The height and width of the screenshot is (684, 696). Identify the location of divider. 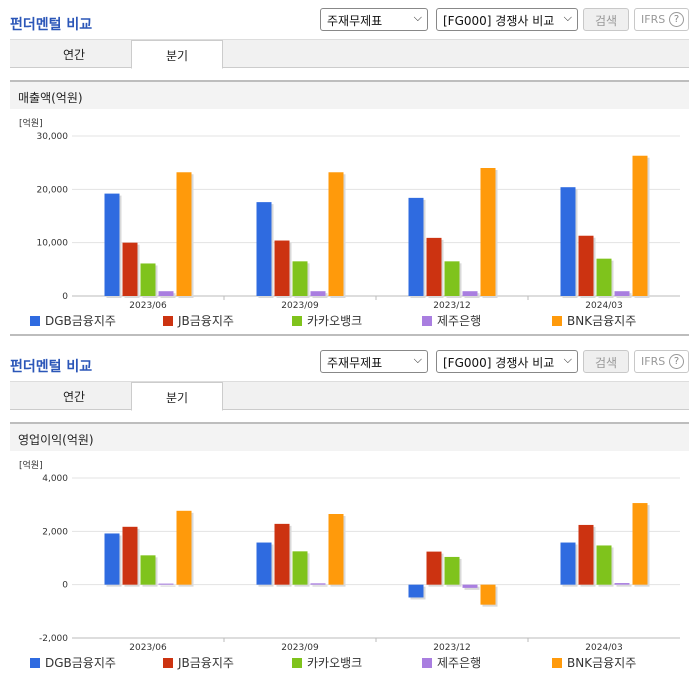
(349, 335).